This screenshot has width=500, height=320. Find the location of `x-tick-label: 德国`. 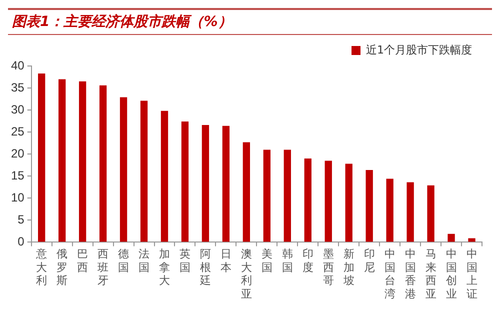

x-tick-label: 德国 is located at coordinates (124, 261).